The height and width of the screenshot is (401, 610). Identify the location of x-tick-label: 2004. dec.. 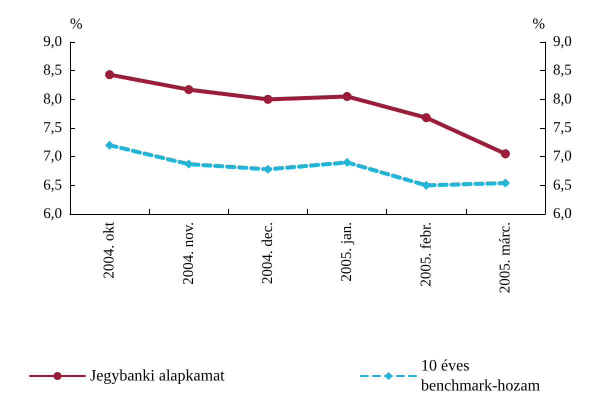
(268, 253).